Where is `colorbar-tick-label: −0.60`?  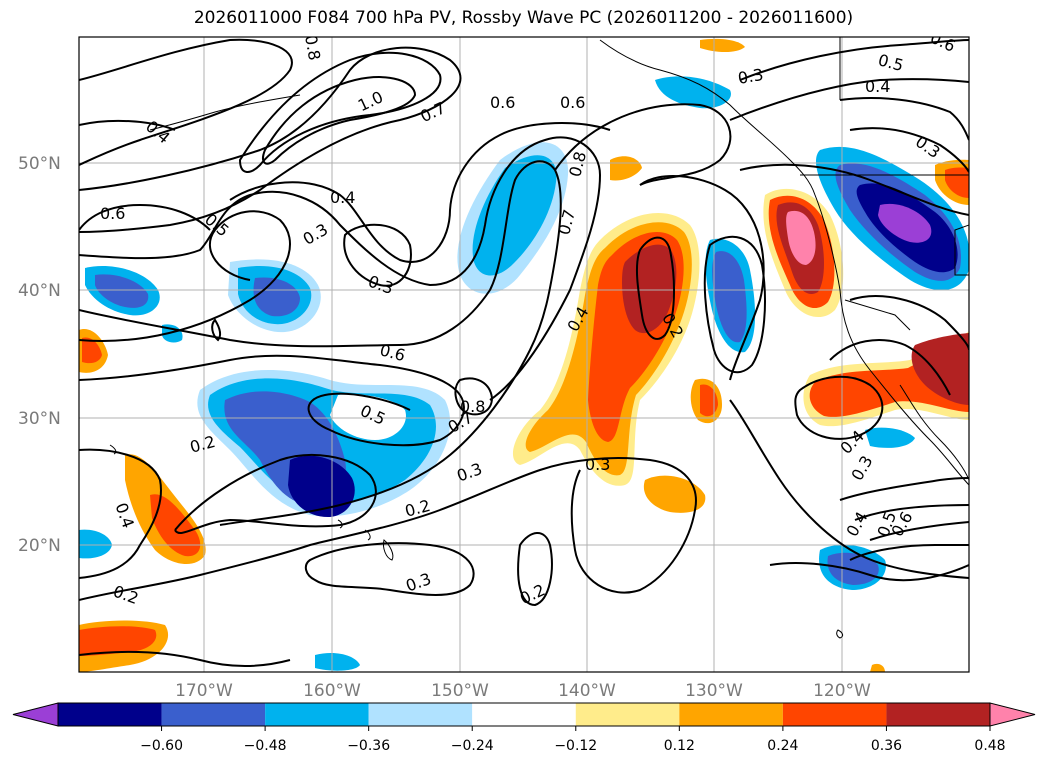 colorbar-tick-label: −0.60 is located at coordinates (161, 746).